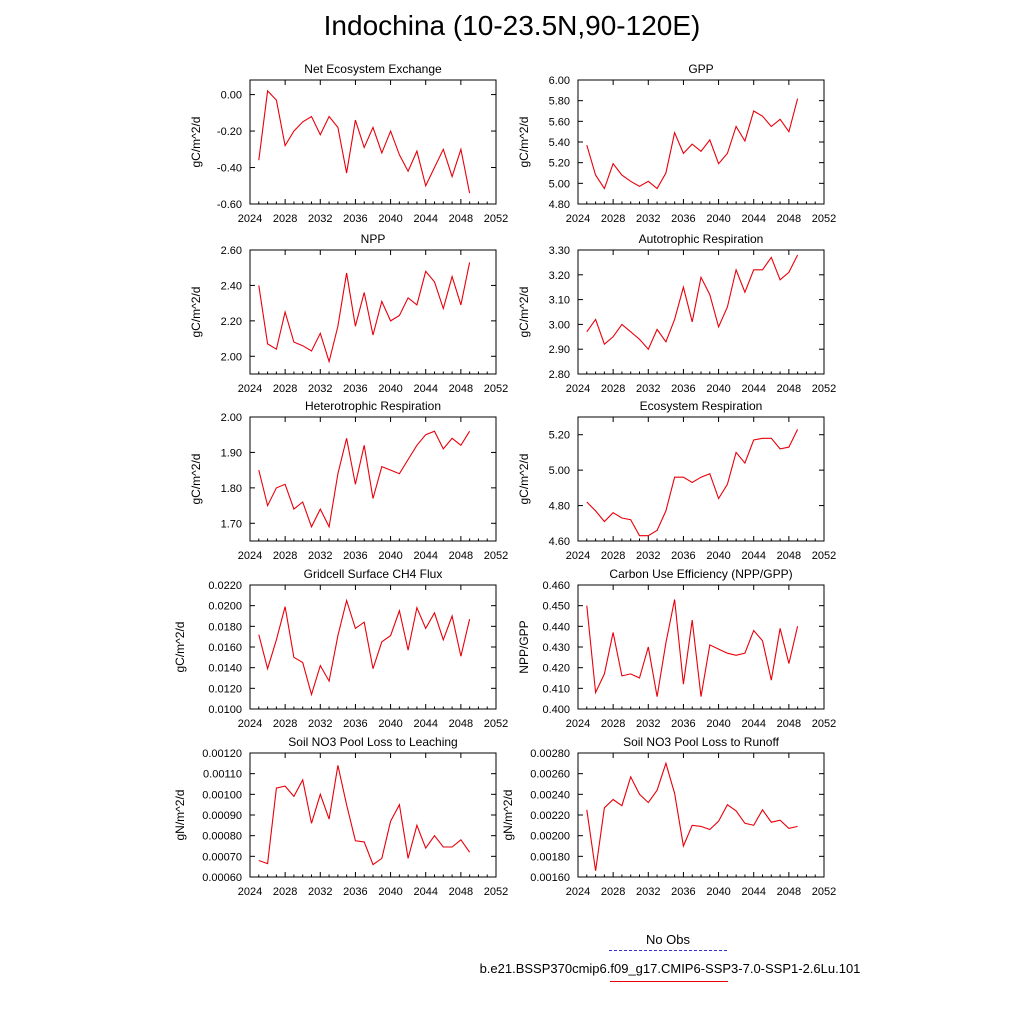 This screenshot has width=1024, height=1024. Describe the element at coordinates (231, 524) in the screenshot. I see `y-tick-label: 1.70` at that location.